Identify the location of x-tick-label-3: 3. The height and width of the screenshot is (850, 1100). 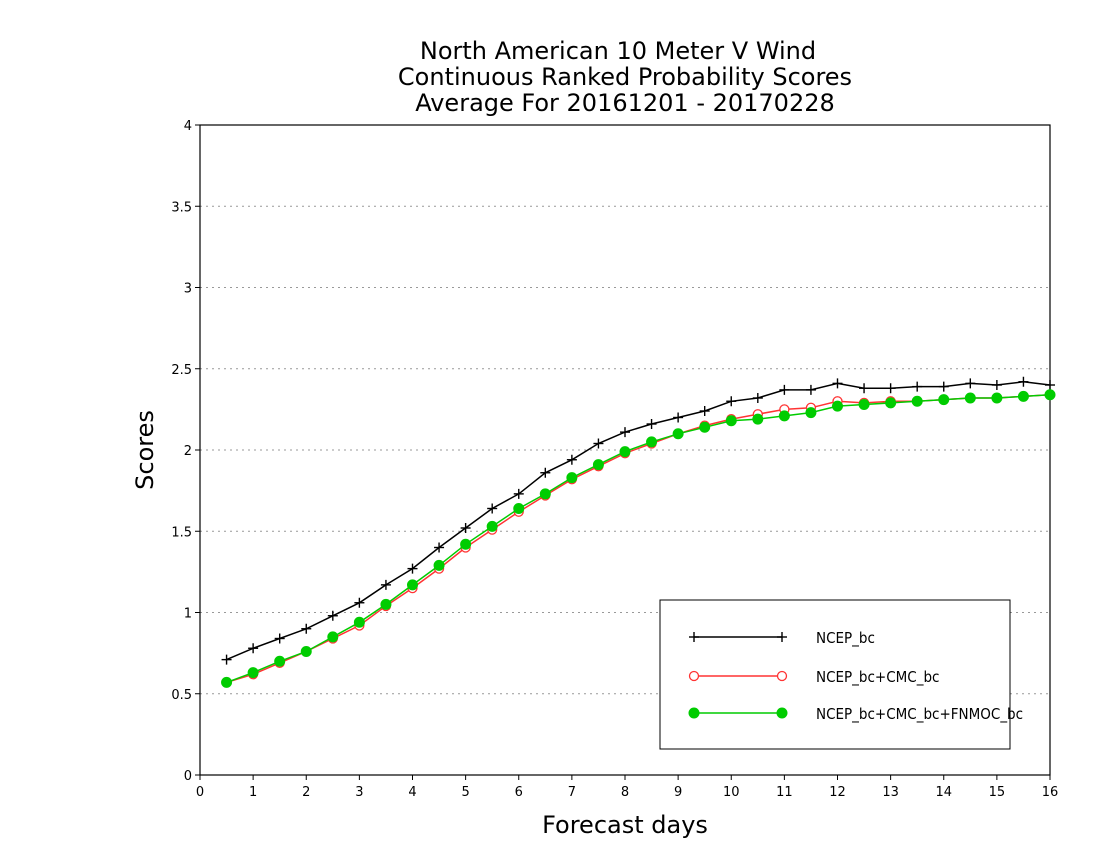
(359, 792).